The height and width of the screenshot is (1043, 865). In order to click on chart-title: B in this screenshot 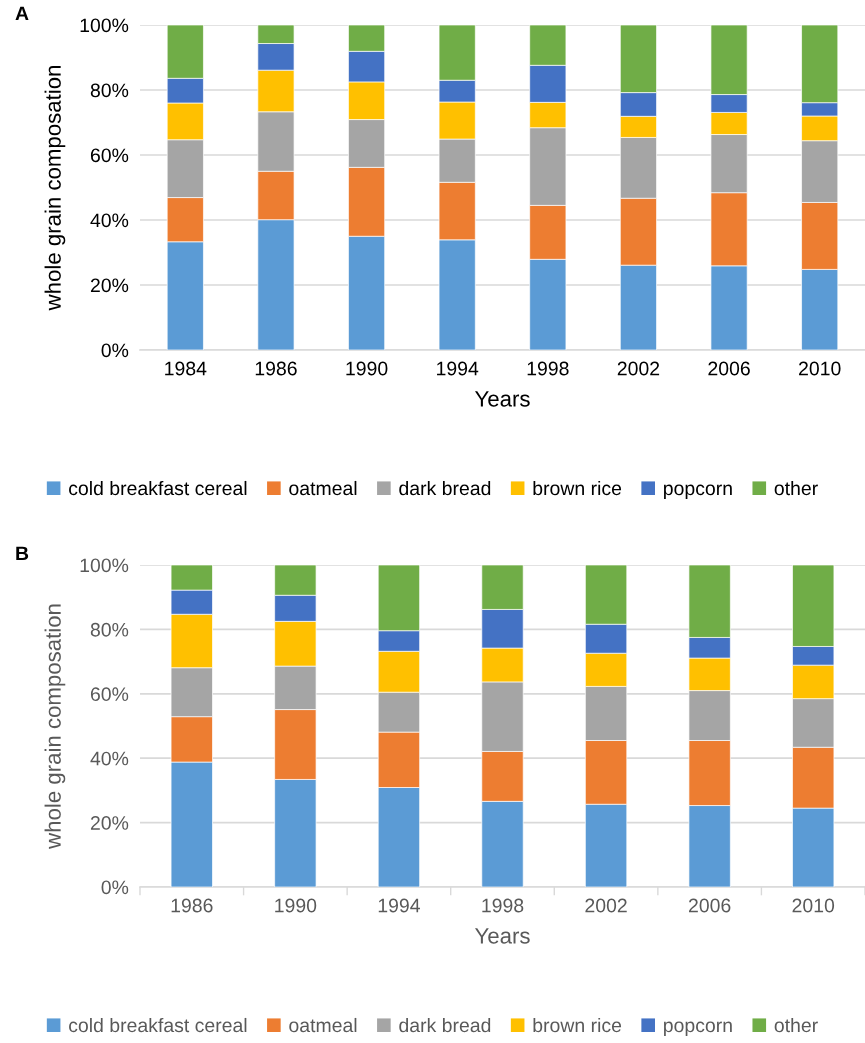, I will do `click(22, 553)`.